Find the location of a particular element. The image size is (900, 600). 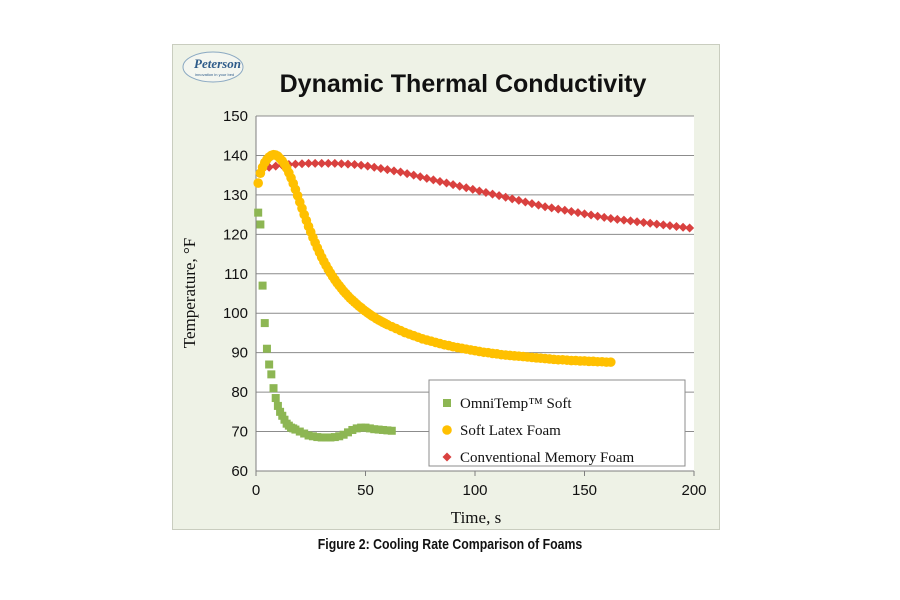

x-axis-label: Time, s is located at coordinates (476, 517).